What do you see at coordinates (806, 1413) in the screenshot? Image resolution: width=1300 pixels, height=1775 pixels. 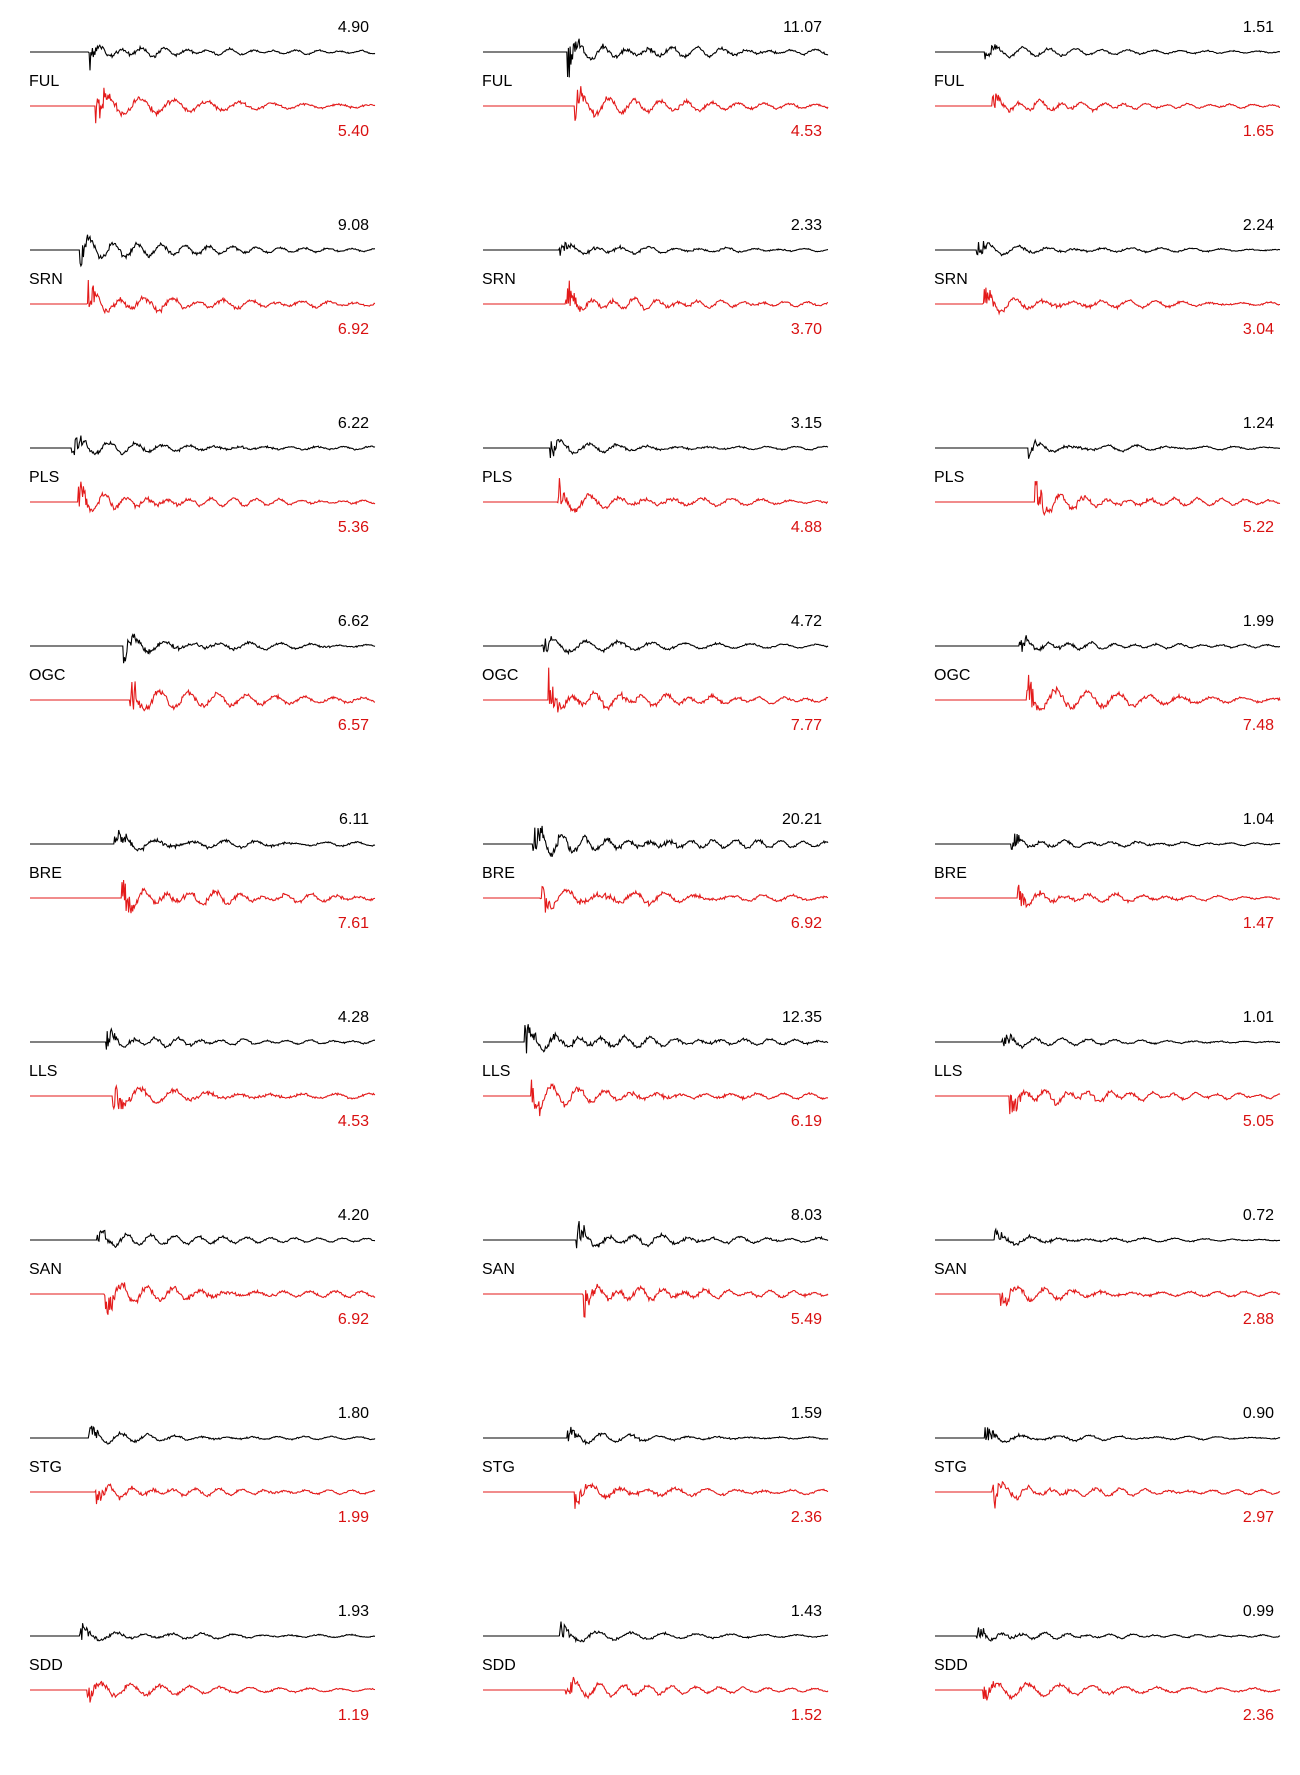 I see `observed-peak-value: 1.59` at bounding box center [806, 1413].